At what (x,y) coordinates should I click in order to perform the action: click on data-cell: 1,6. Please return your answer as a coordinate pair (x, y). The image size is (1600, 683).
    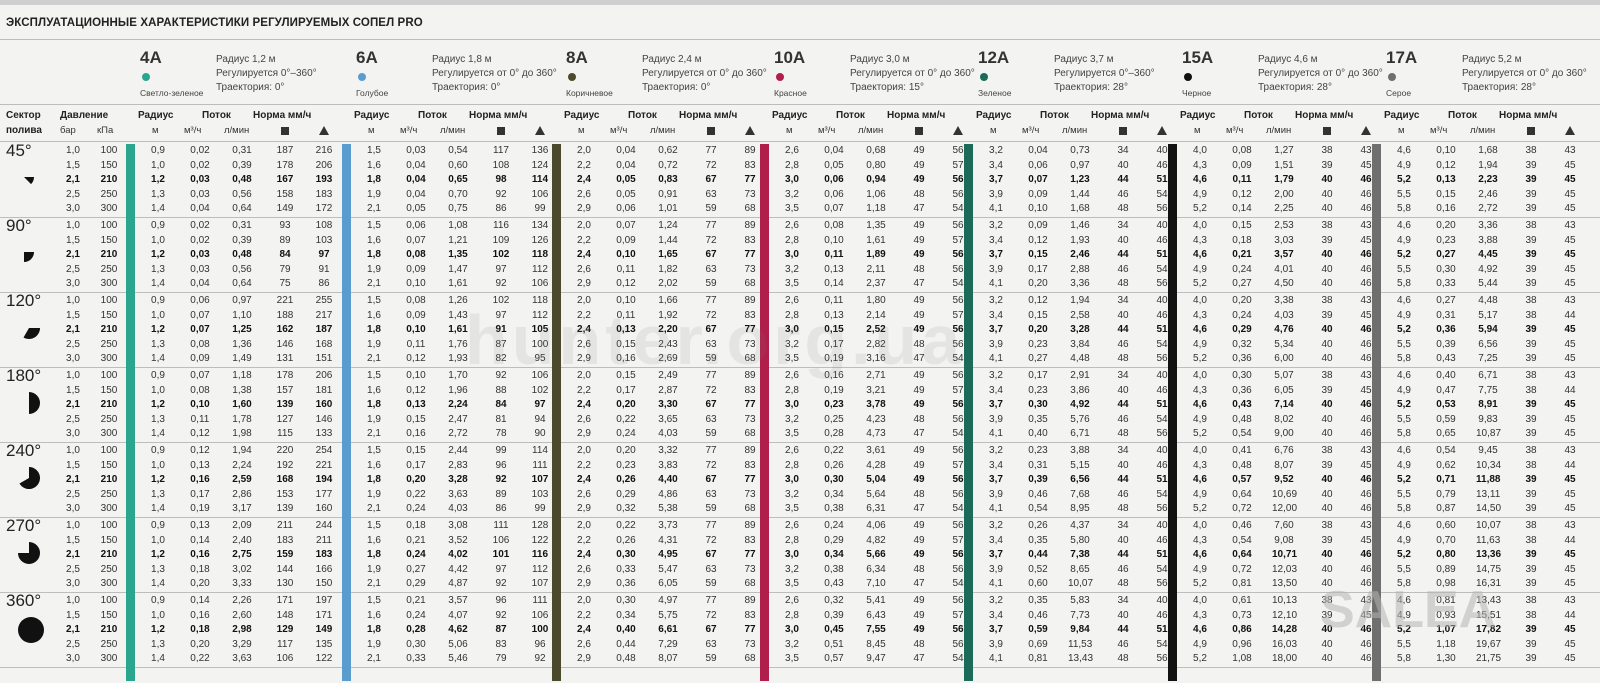
    Looking at the image, I should click on (374, 240).